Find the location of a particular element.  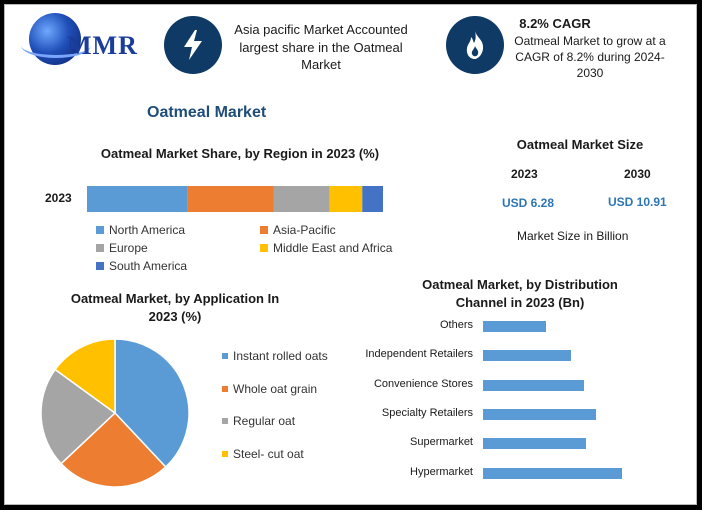

region-legend-item: South America is located at coordinates (141, 266).